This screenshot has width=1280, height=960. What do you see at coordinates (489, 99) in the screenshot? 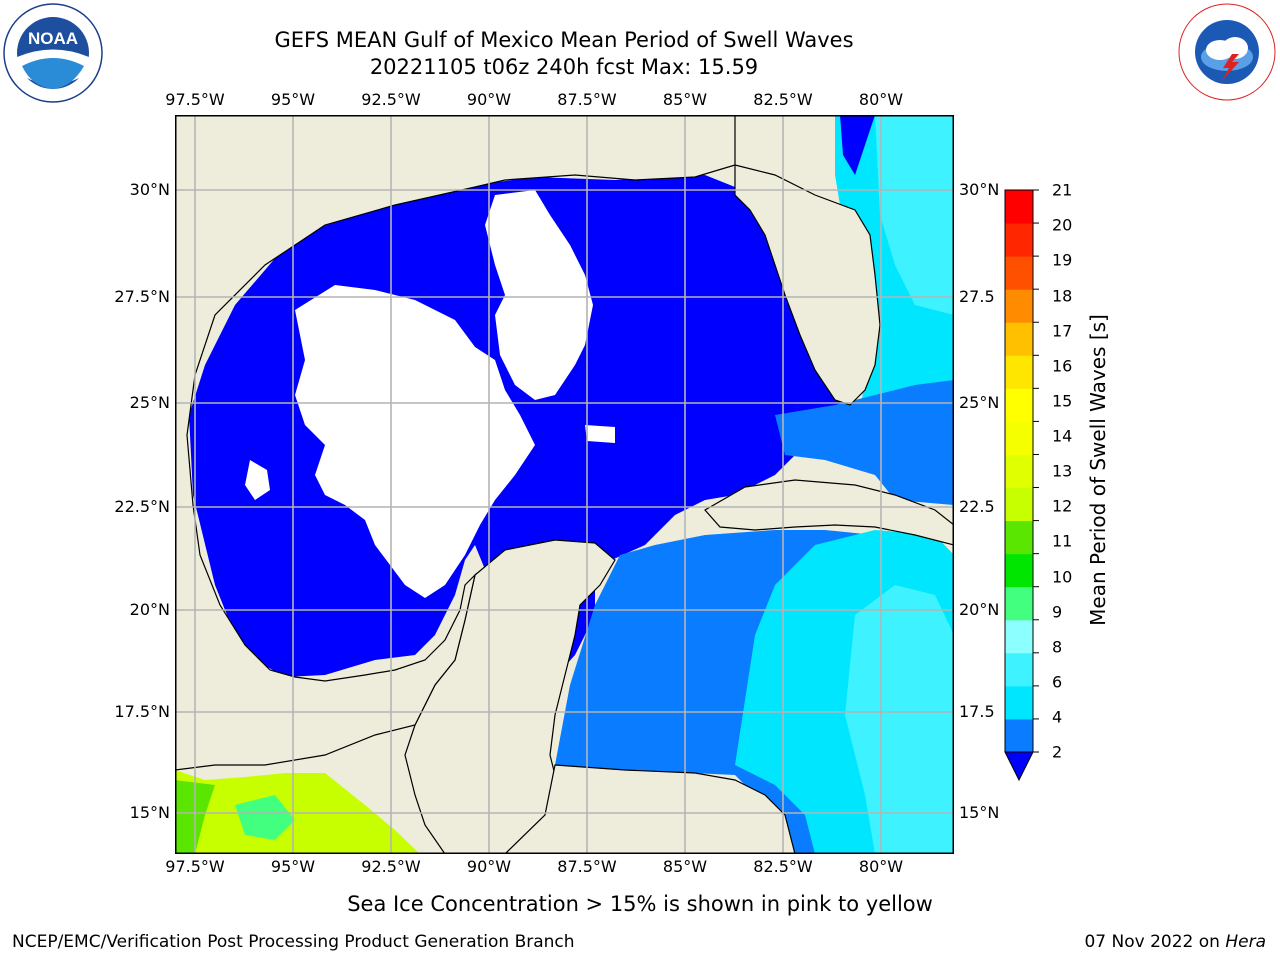
I see `lon-label-top: 90°W` at bounding box center [489, 99].